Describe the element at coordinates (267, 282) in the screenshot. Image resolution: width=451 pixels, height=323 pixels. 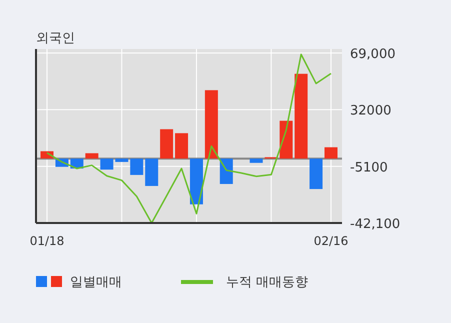
I see `legend: 누적 매매동향` at that location.